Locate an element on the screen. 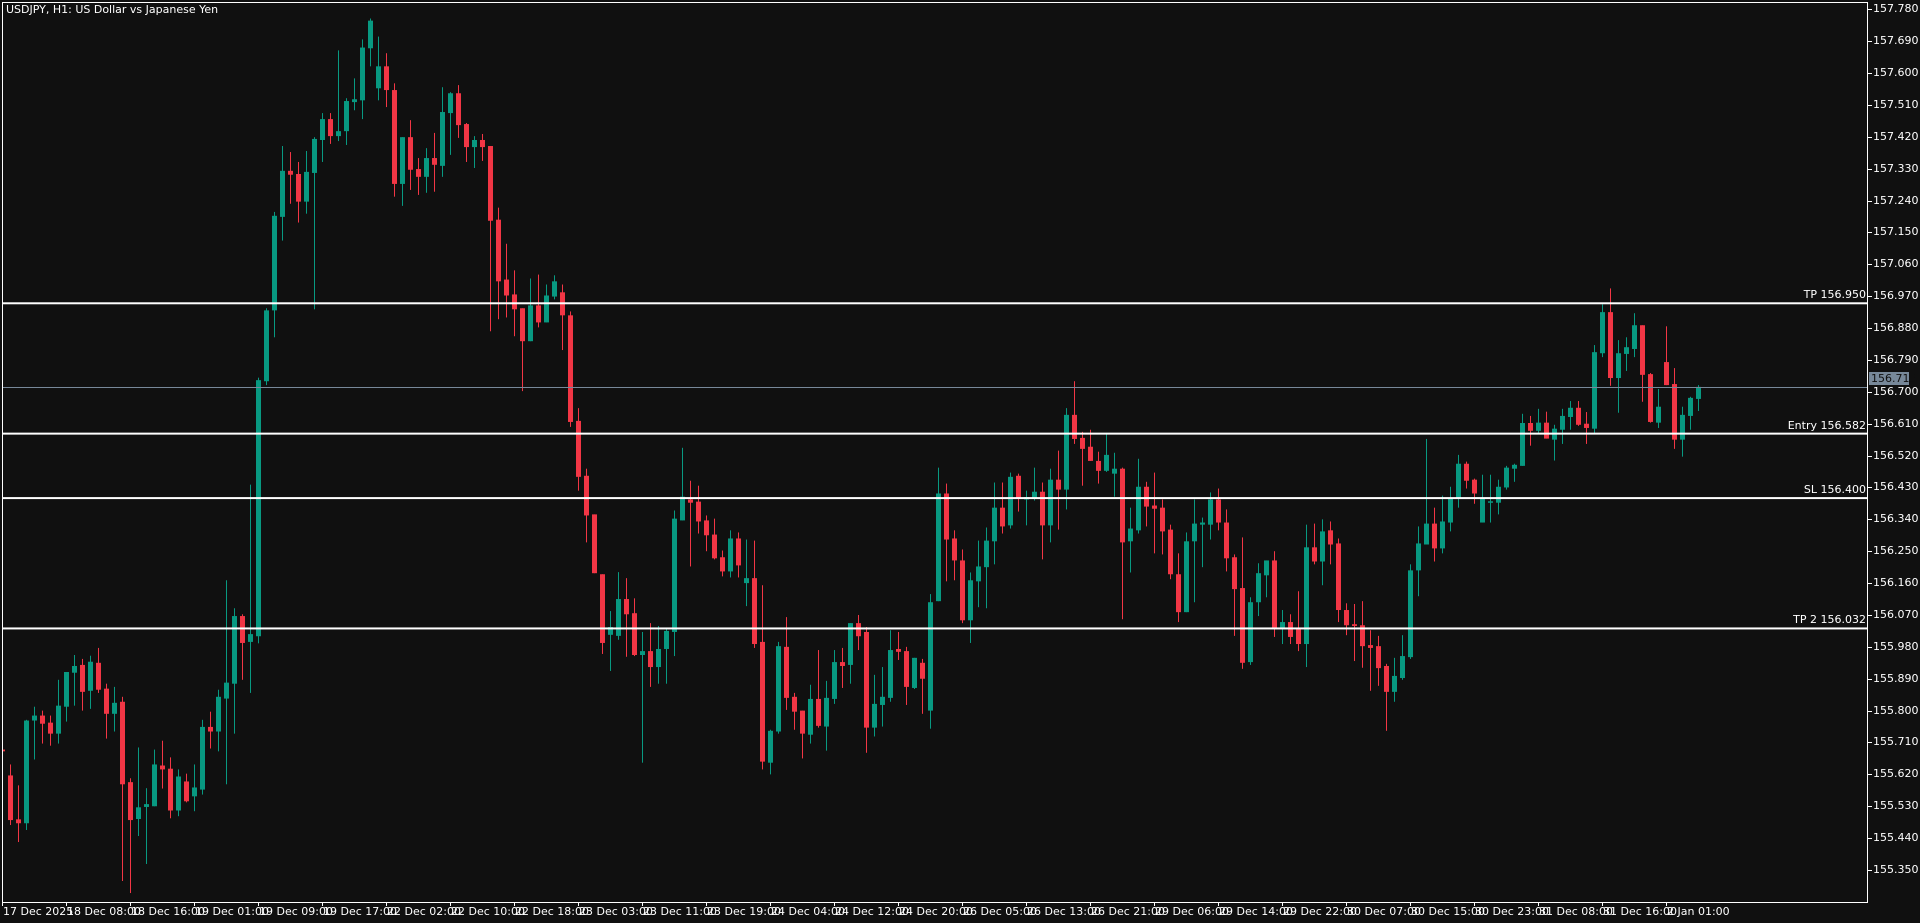 This screenshot has height=923, width=1920. level-line-tp2 is located at coordinates (934, 628).